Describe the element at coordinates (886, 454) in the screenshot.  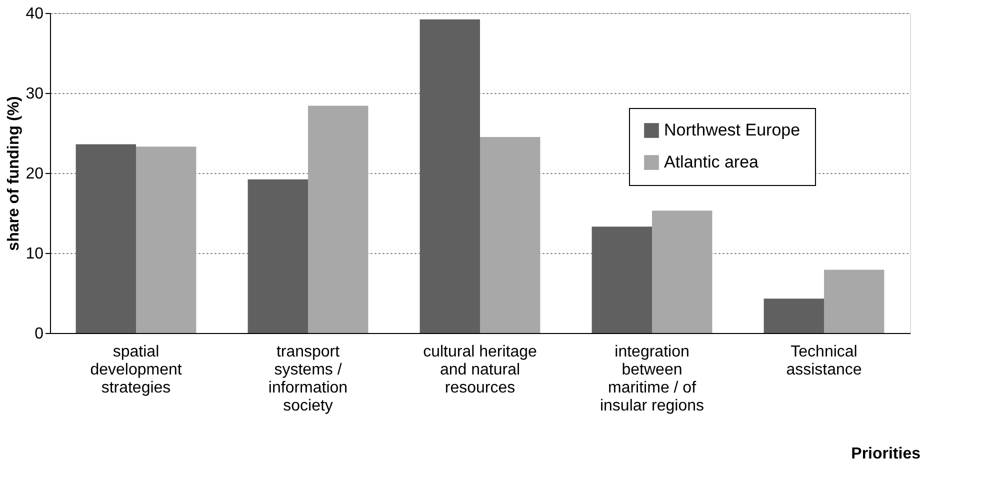
I see `x-axis-title: Priorities` at that location.